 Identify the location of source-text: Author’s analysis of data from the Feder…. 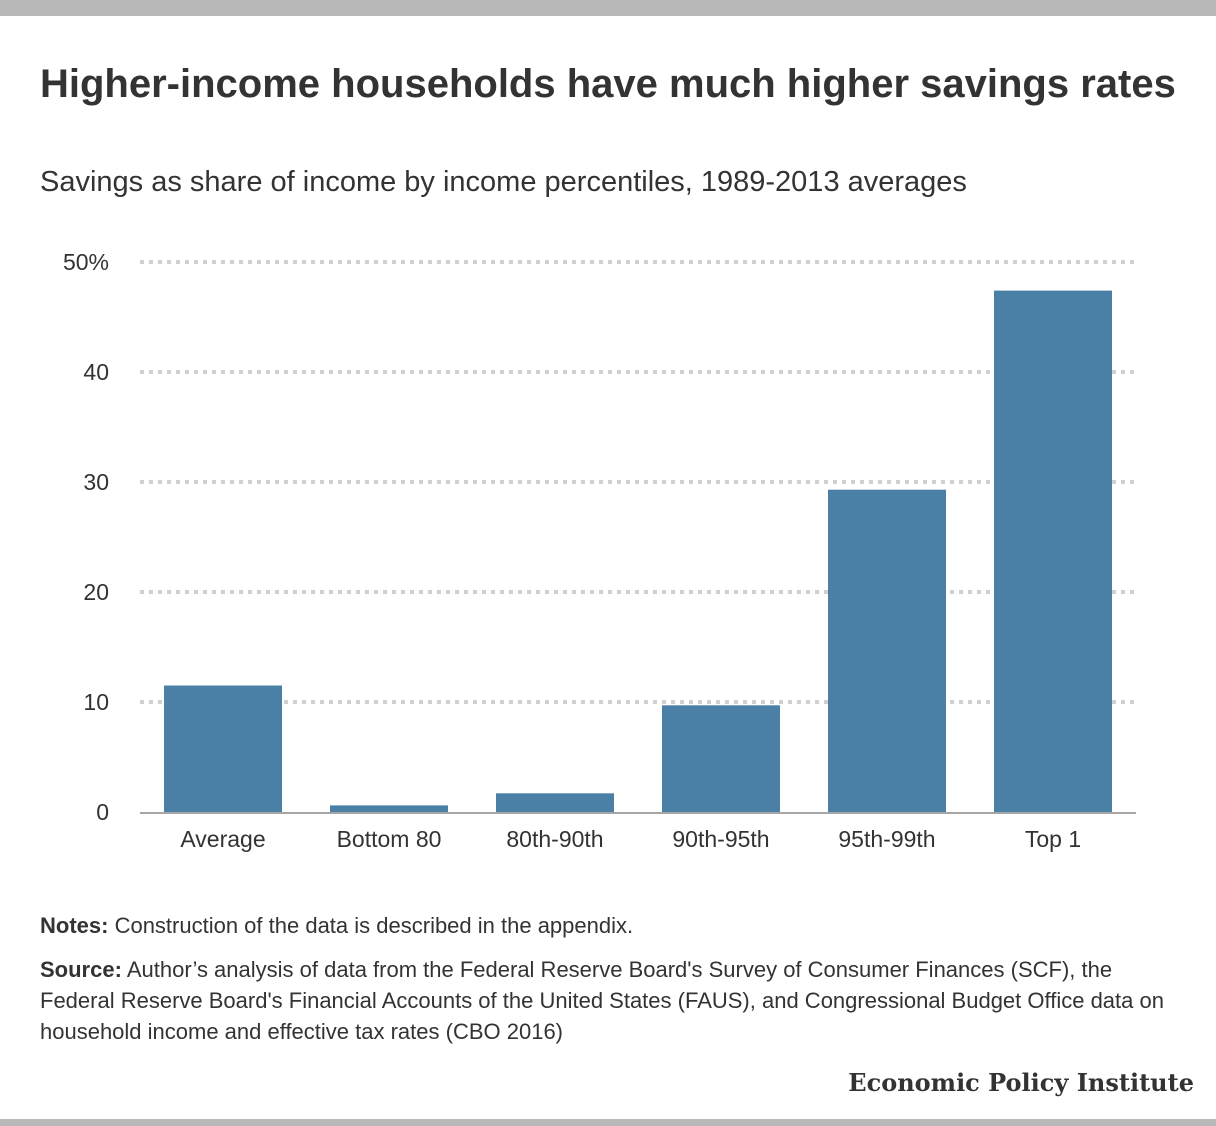
(602, 1000).